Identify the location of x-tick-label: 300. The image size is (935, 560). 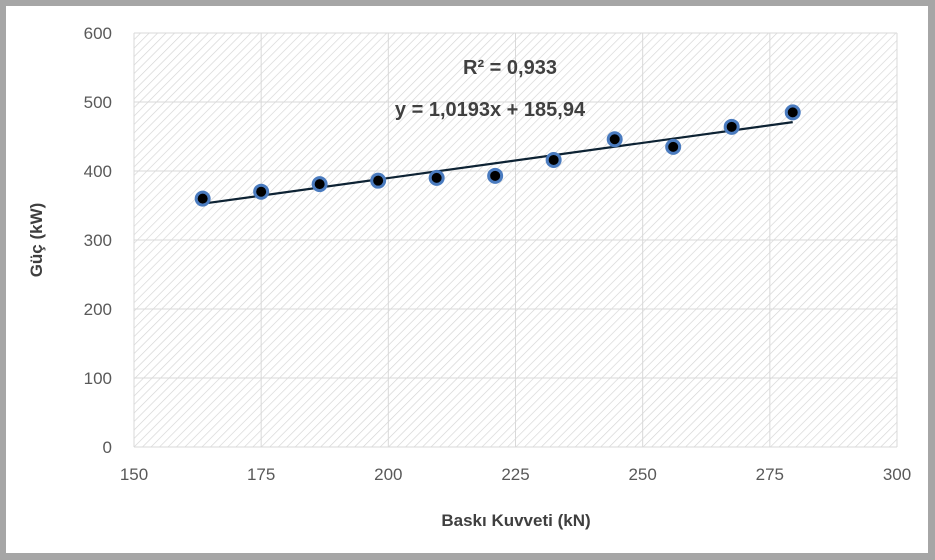
(897, 474).